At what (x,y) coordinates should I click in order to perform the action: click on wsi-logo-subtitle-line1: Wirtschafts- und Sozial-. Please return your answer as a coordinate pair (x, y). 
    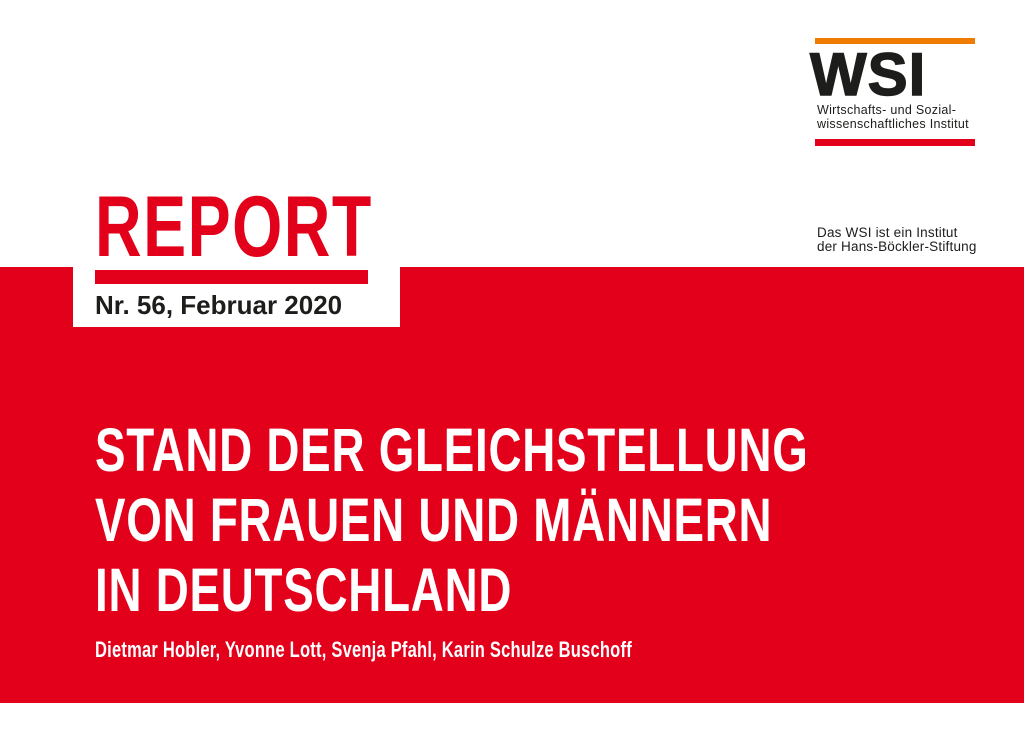
    Looking at the image, I should click on (887, 110).